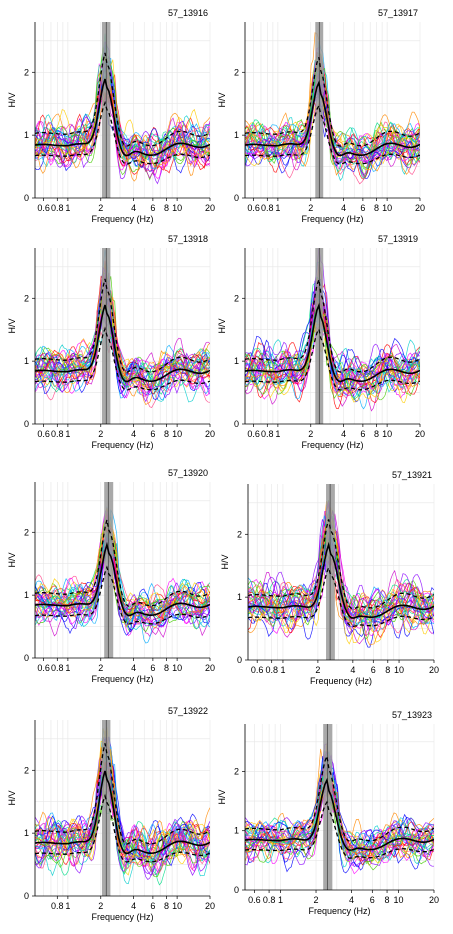 This screenshot has height=934, width=453. Describe the element at coordinates (398, 13) in the screenshot. I see `chart-title: 57_13917` at that location.